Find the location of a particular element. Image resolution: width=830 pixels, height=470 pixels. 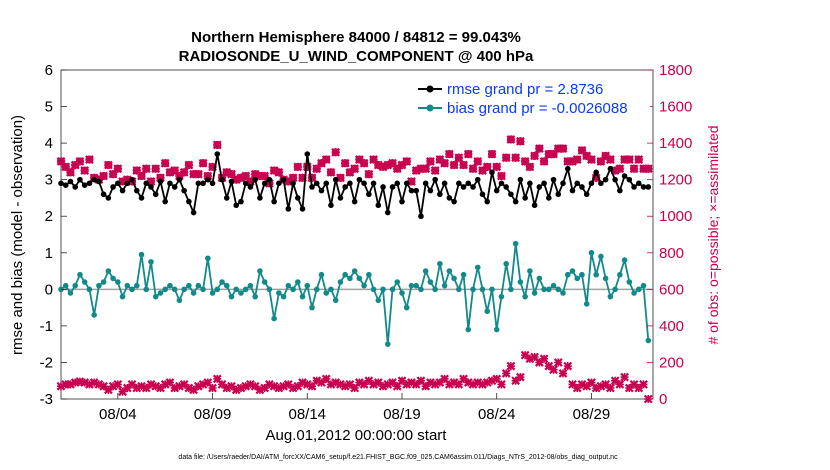

y2-tick-label: 1200 is located at coordinates (675, 180).